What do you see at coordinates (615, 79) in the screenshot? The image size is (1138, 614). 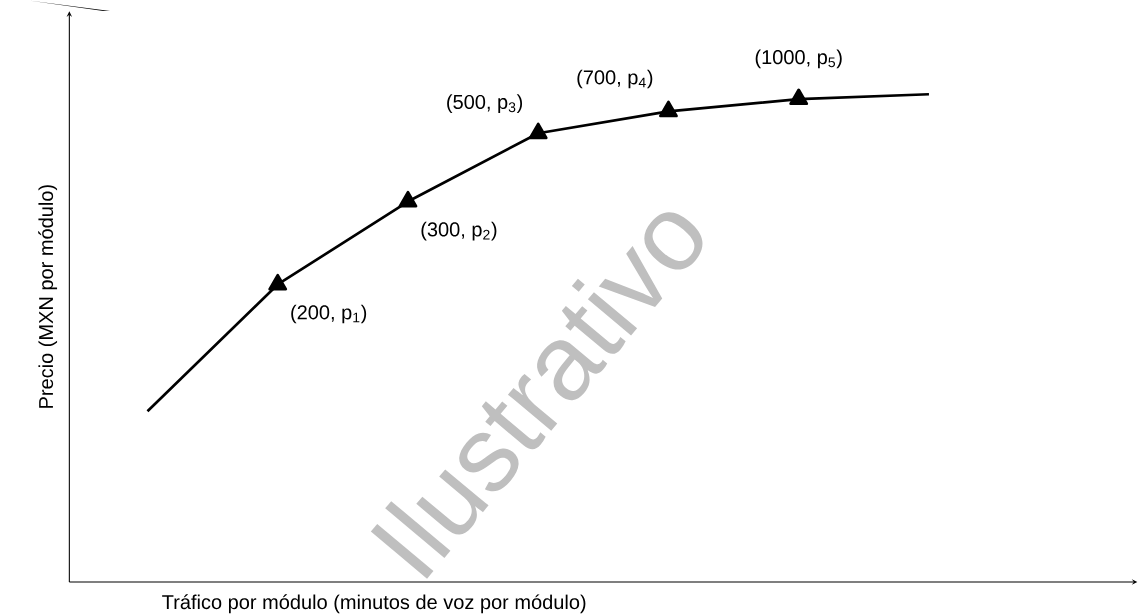 I see `text: (700, p$_{4}$)` at bounding box center [615, 79].